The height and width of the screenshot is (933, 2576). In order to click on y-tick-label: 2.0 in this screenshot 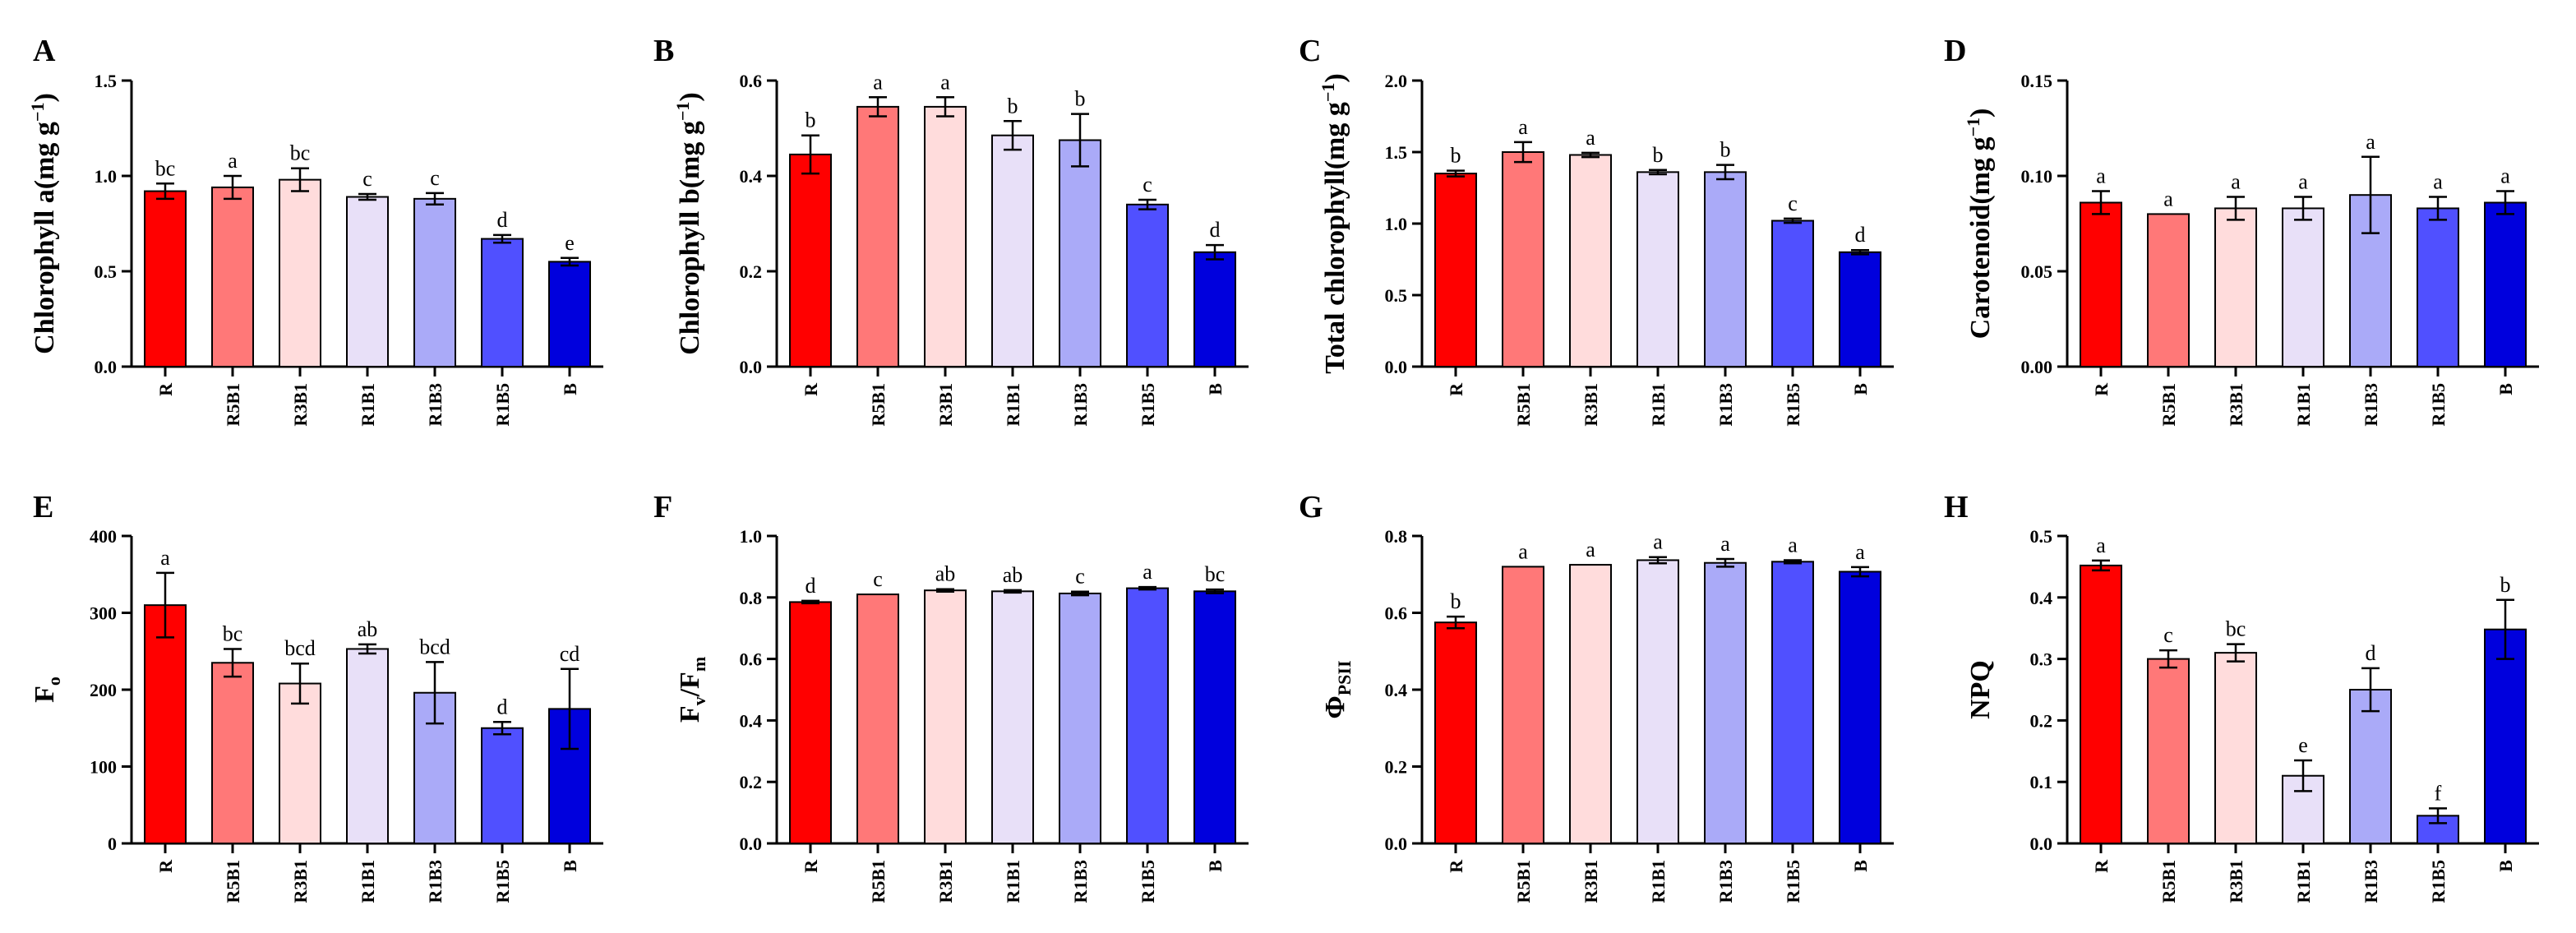, I will do `click(1397, 81)`.